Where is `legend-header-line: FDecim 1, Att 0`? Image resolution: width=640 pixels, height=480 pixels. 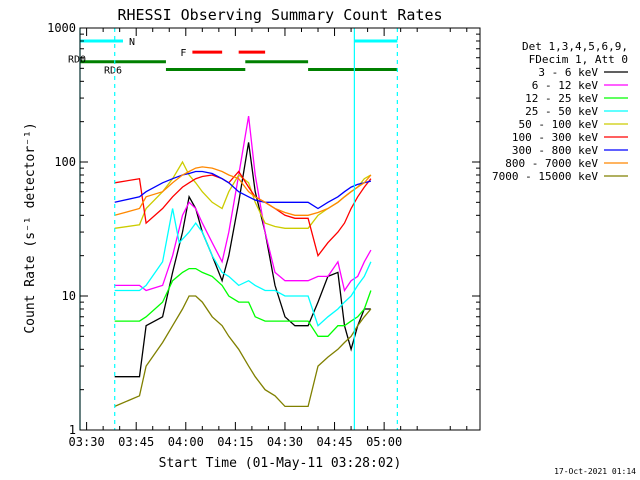
legend-header-line: FDecim 1, Att 0 is located at coordinates (578, 59).